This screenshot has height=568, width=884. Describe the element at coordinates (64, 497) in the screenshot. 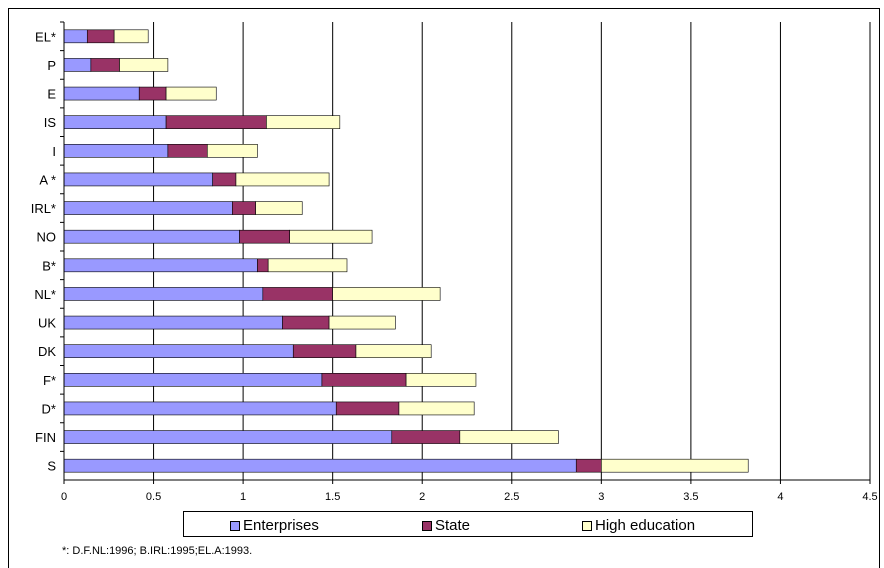

I see `x-tick-label: 0` at that location.